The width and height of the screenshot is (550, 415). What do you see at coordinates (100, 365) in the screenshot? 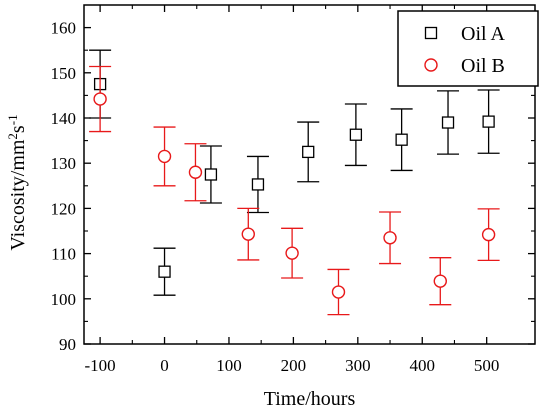
I see `x-tick-label: -100` at bounding box center [100, 365].